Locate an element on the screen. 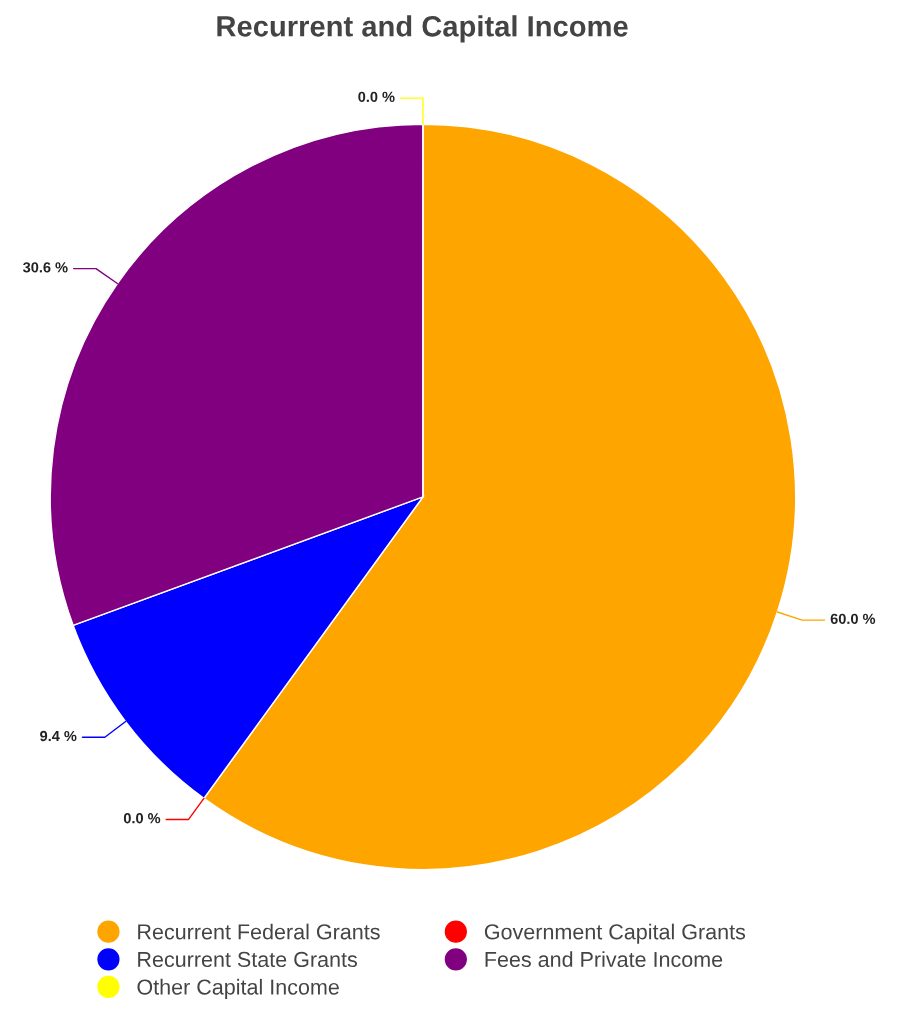 The image size is (898, 1014). data-label: 60.0 % is located at coordinates (853, 618).